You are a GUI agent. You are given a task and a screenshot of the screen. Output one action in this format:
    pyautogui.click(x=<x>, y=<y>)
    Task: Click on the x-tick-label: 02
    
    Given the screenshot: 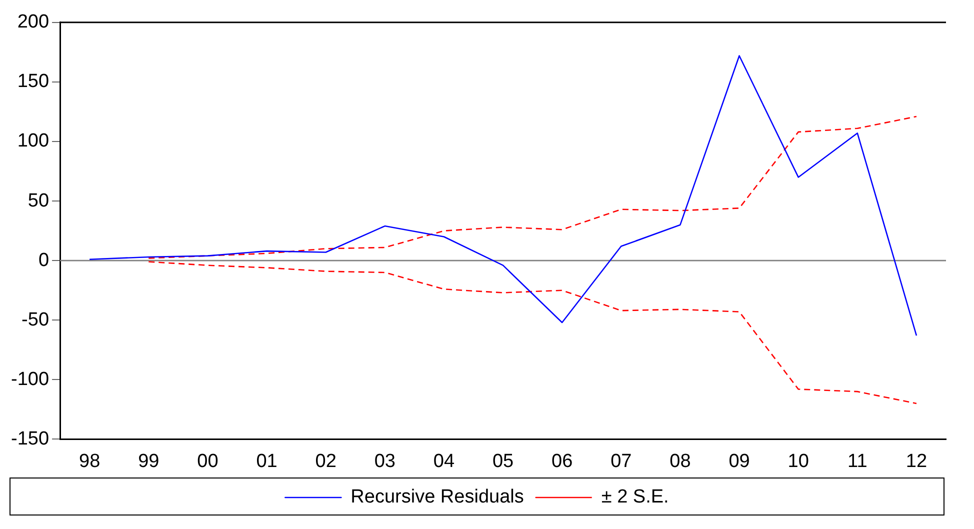 What is the action you would take?
    pyautogui.click(x=325, y=461)
    